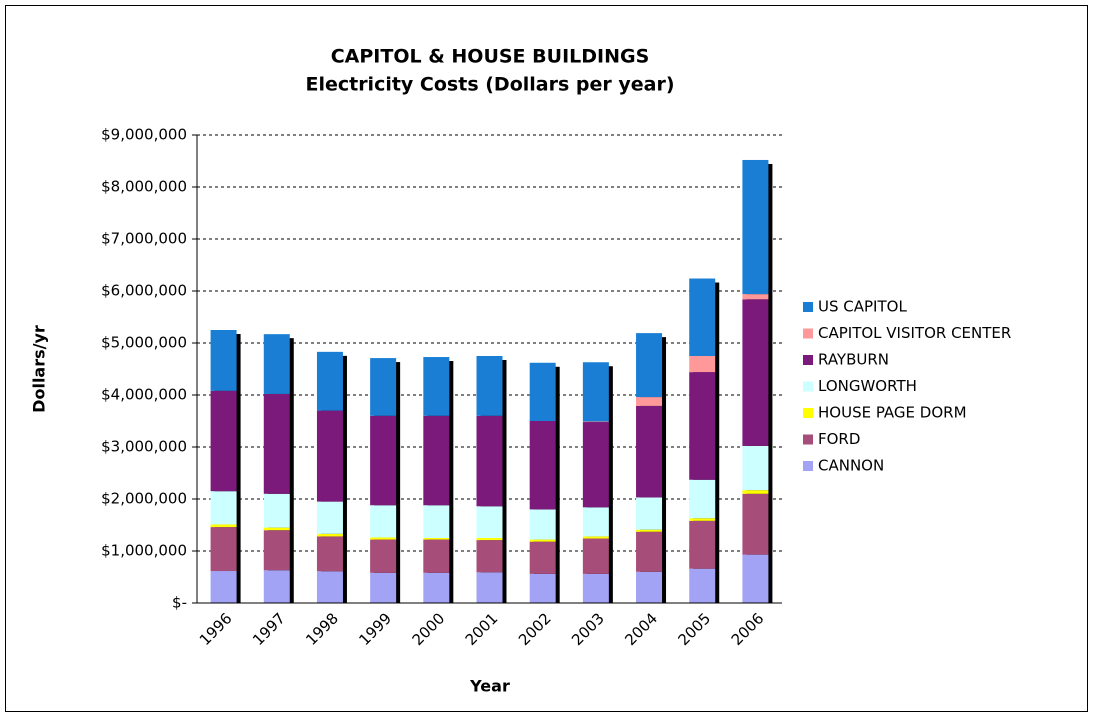 The width and height of the screenshot is (1094, 717). Describe the element at coordinates (144, 135) in the screenshot. I see `y-tick-label: $9,000,000` at that location.